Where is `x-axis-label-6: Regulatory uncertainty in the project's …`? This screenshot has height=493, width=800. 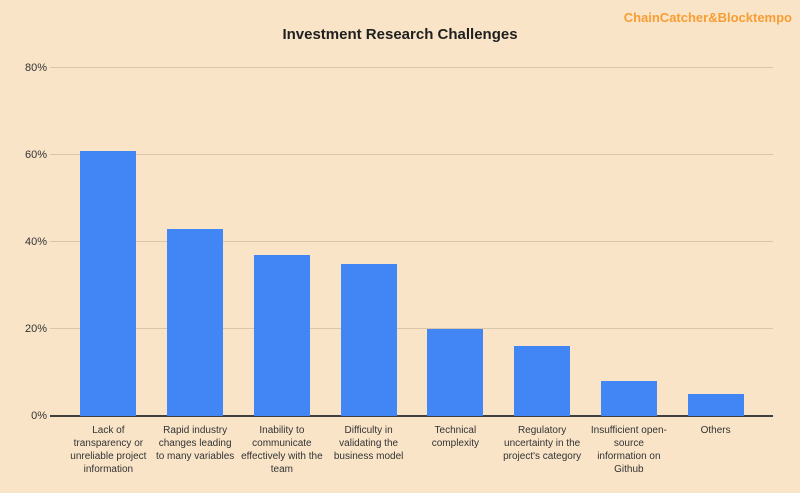 x-axis-label-6: Regulatory uncertainty in the project's … is located at coordinates (542, 443).